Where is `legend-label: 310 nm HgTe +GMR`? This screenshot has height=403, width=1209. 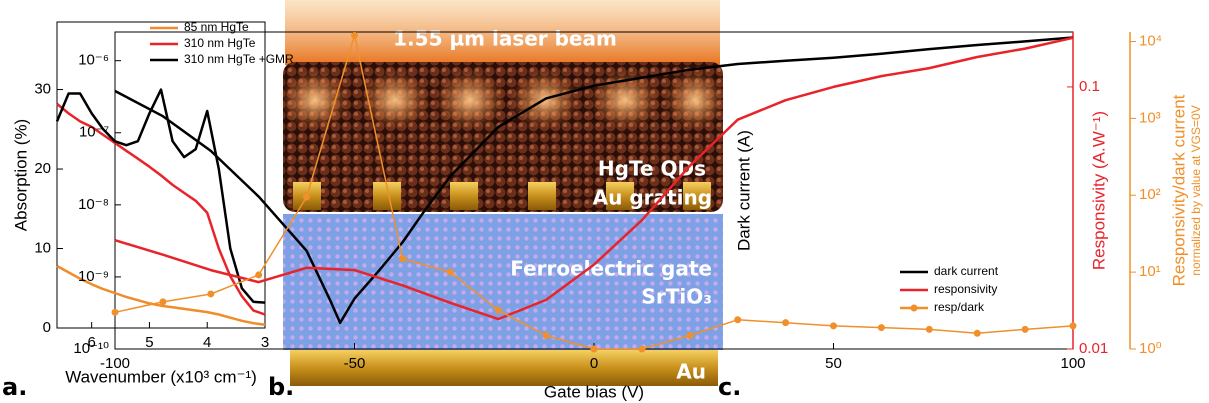
legend-label: 310 nm HgTe +GMR is located at coordinates (239, 59).